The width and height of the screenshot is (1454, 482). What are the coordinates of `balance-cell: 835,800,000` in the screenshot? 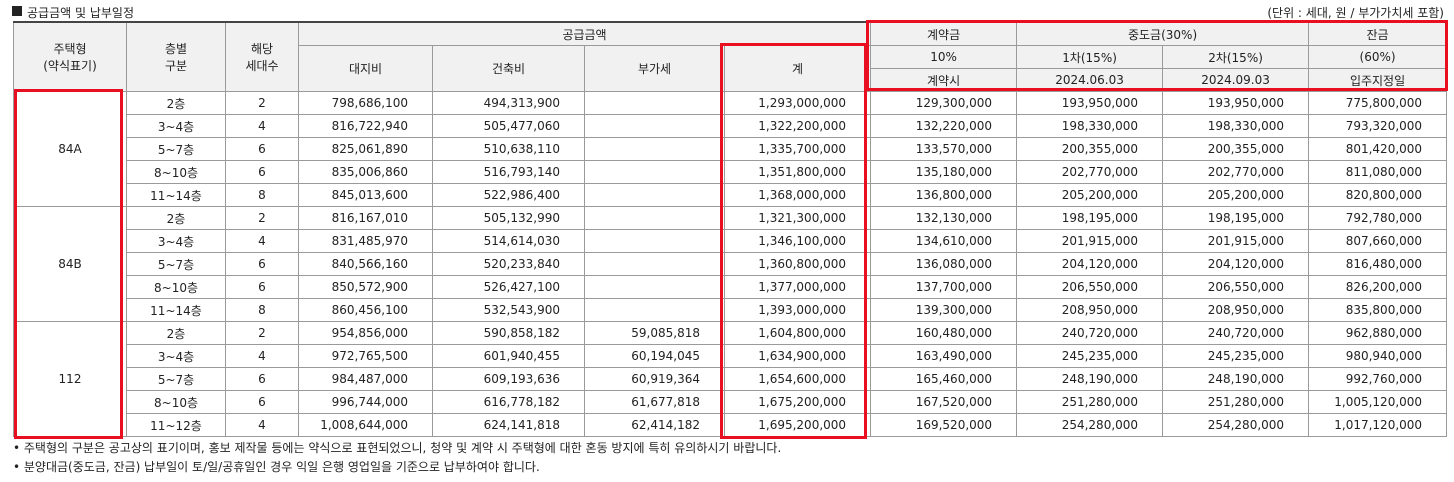 It's located at (1378, 310).